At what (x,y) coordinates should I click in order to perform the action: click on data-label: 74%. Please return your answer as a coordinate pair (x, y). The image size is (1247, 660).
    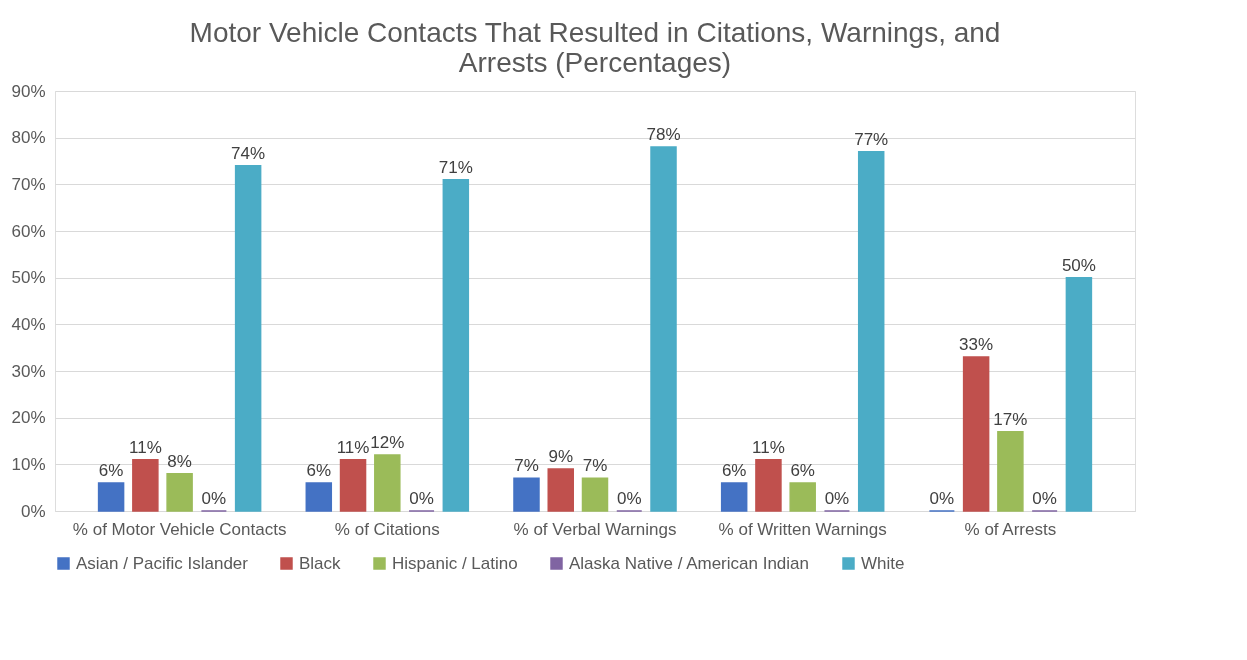
    Looking at the image, I should click on (248, 153).